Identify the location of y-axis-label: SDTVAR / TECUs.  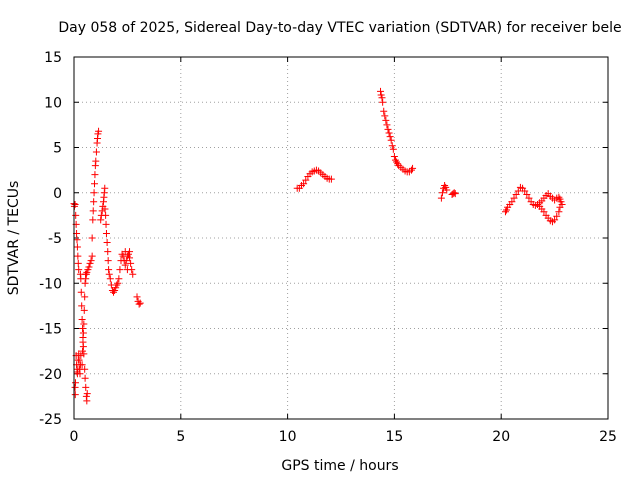
(14, 238).